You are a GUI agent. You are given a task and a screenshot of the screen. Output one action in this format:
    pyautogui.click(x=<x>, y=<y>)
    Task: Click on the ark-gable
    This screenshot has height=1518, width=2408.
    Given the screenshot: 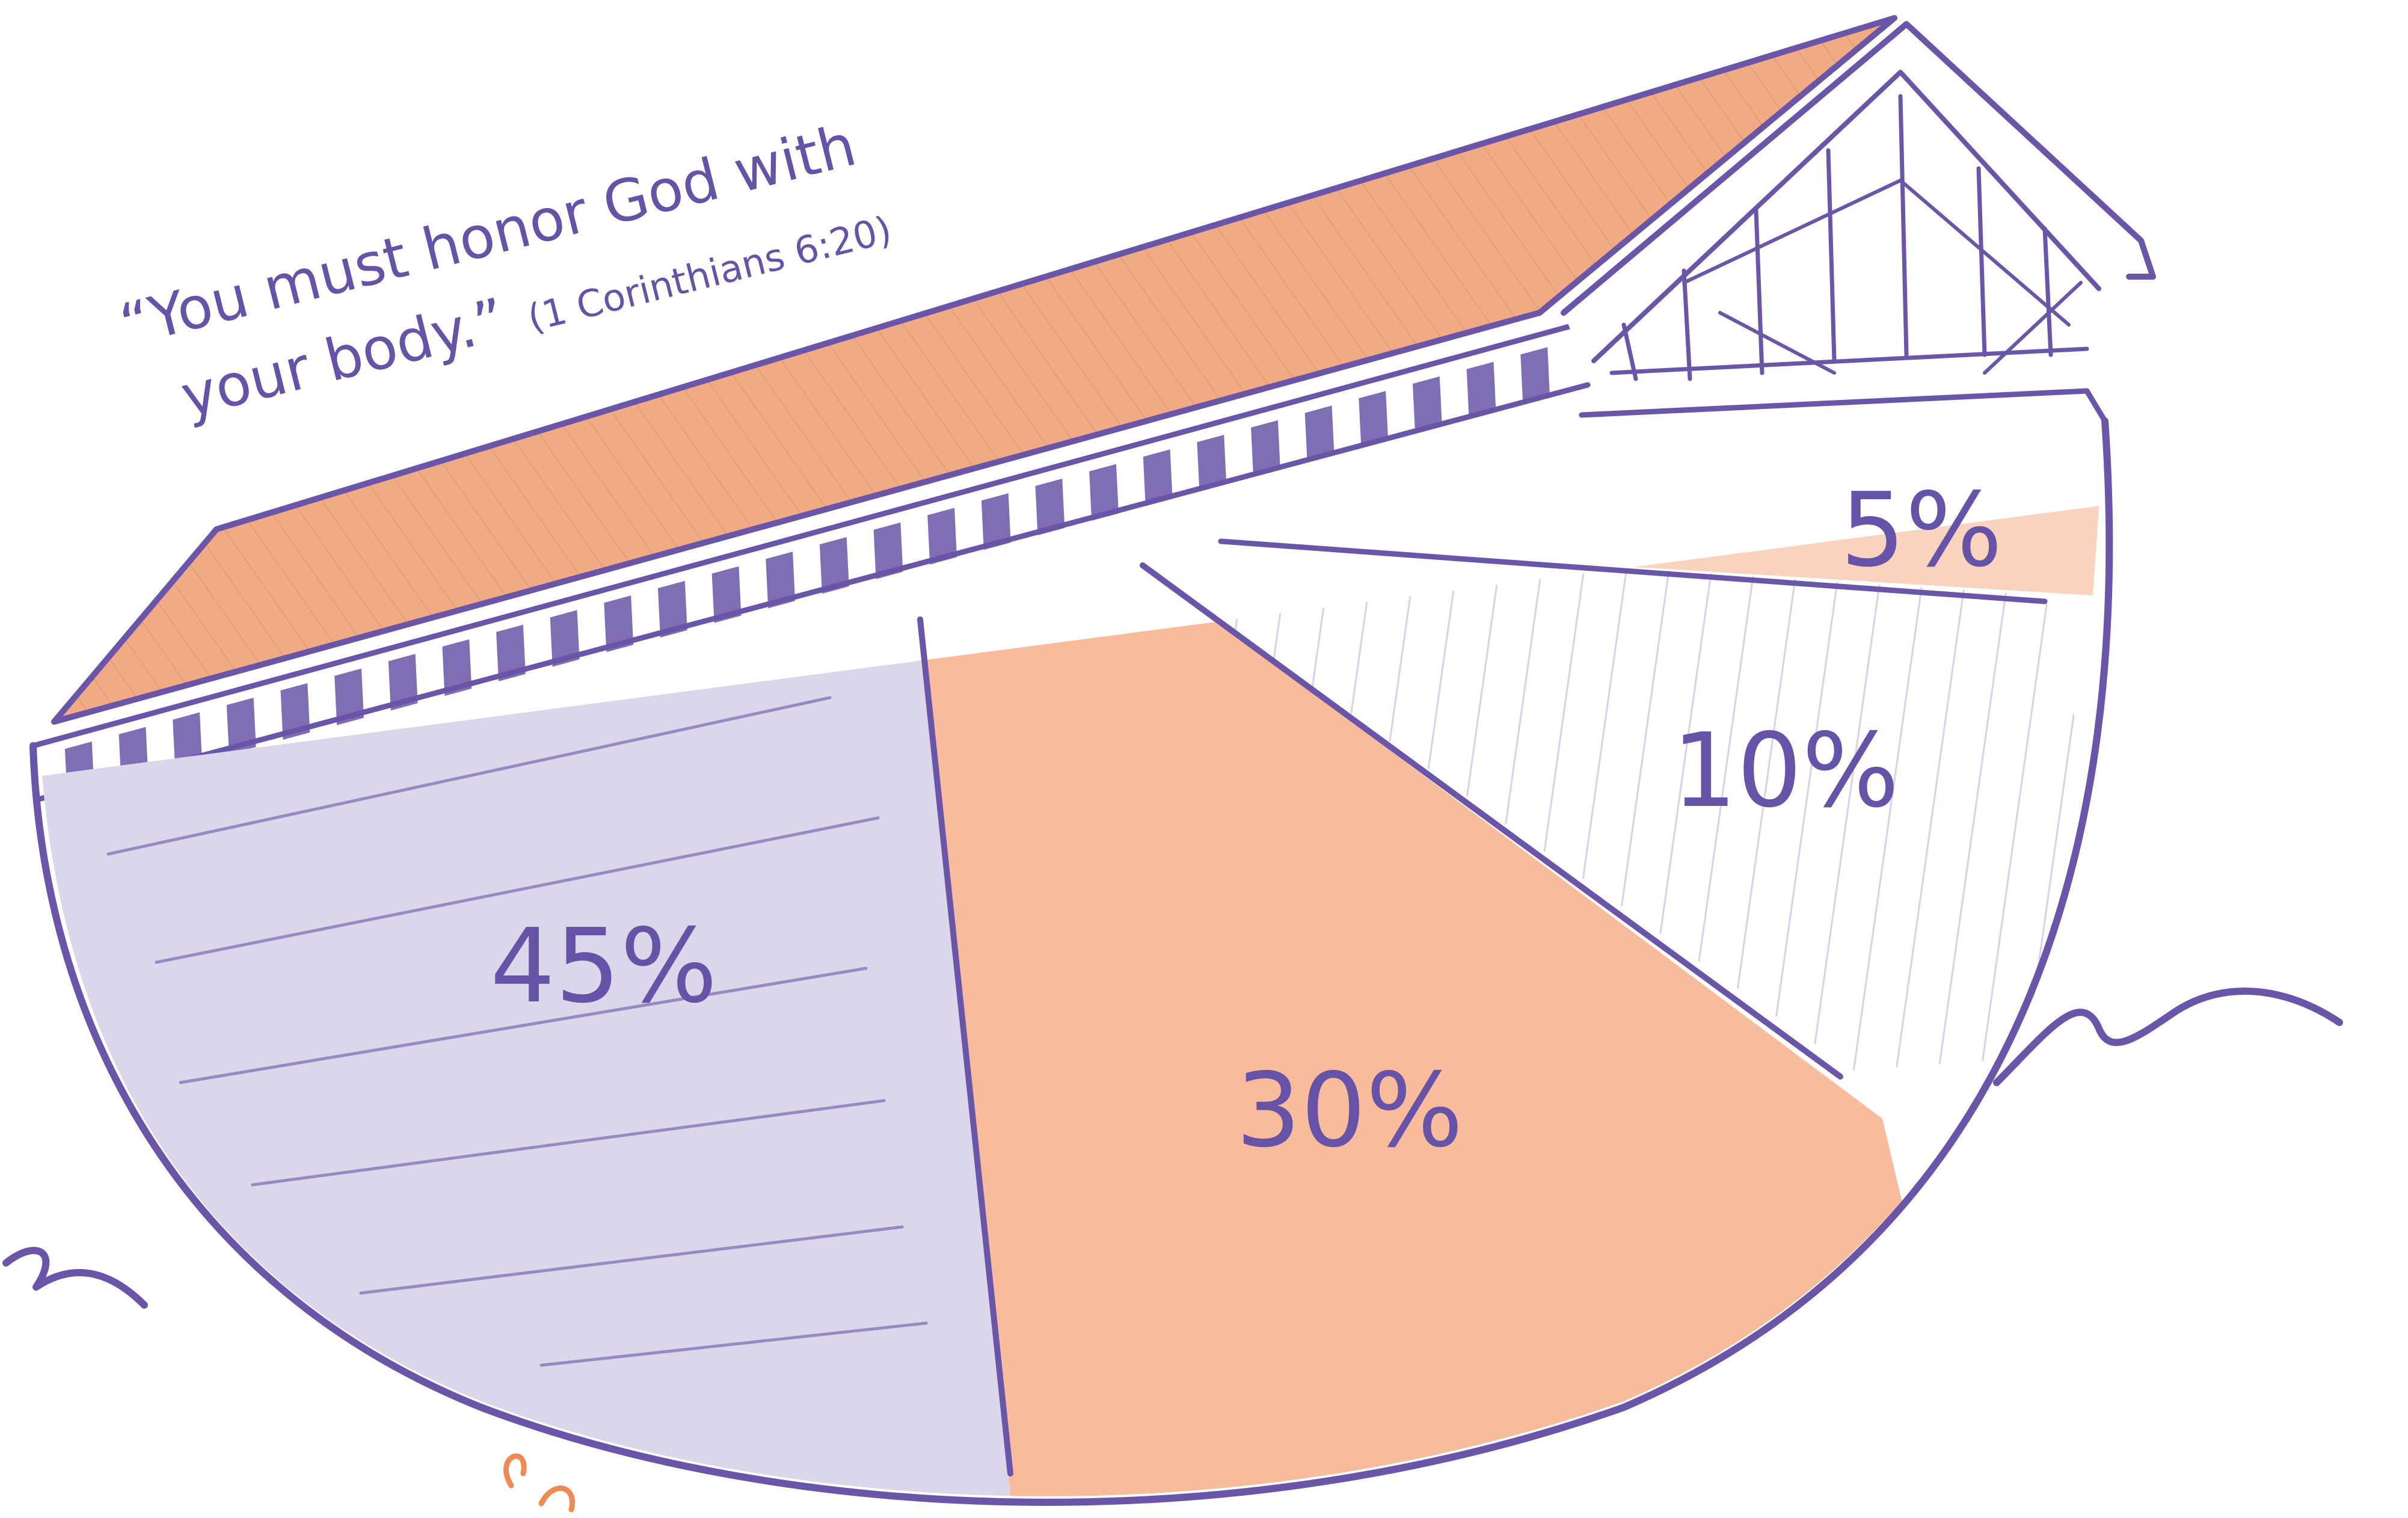 What is the action you would take?
    pyautogui.click(x=1858, y=218)
    